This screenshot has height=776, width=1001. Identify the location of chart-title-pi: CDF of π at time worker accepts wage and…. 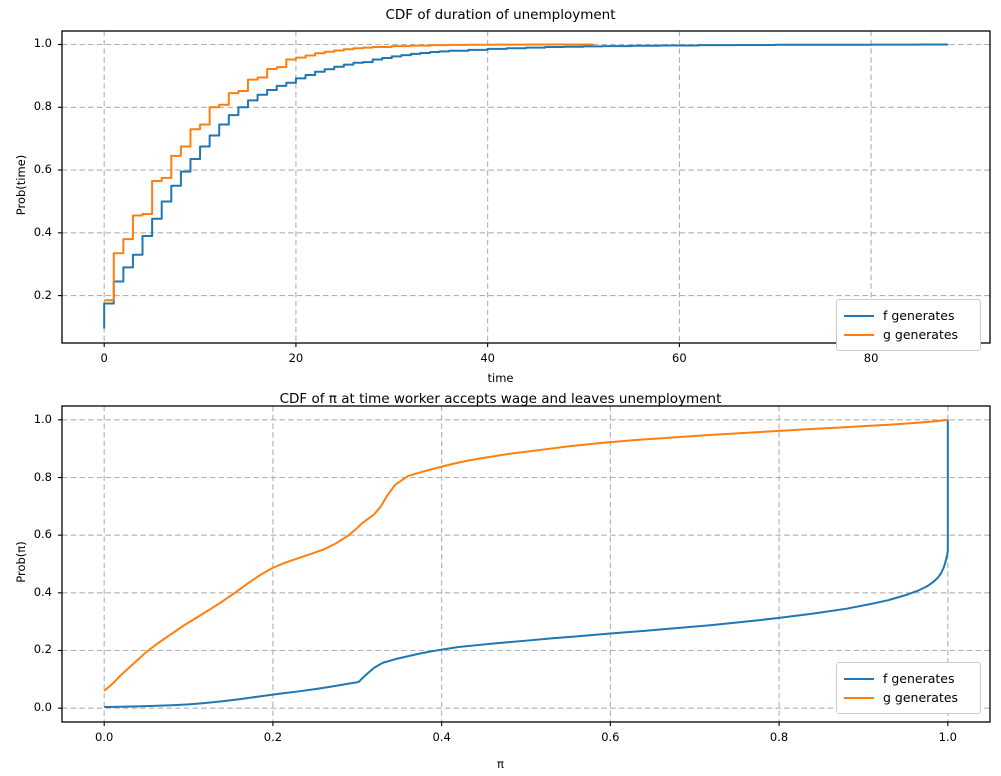
(500, 399).